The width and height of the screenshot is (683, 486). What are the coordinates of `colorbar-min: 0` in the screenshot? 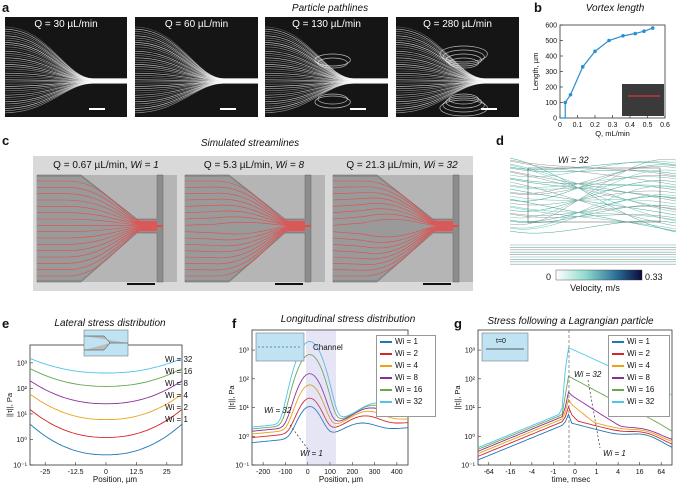 It's located at (549, 277).